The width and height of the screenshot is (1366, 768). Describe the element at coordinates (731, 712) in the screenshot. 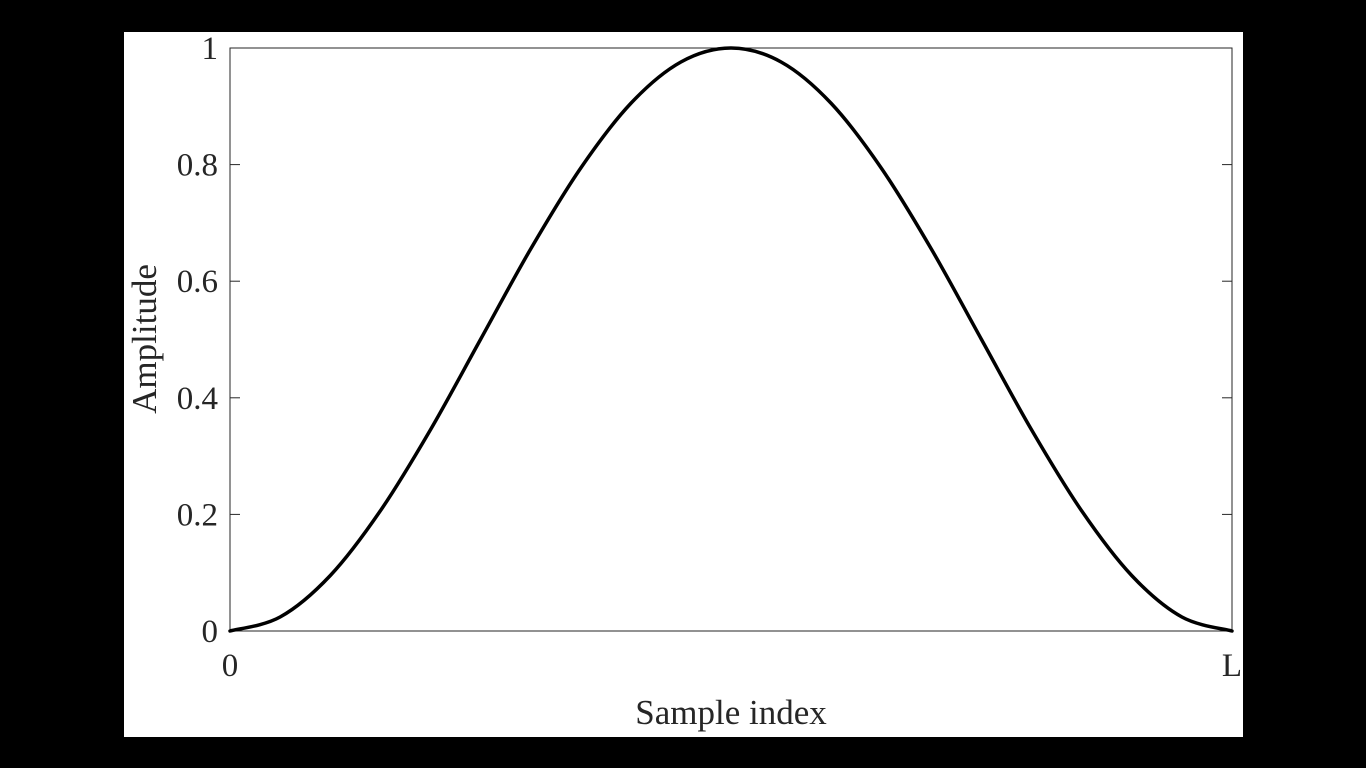

I see `x-axis-label: Sample index` at that location.